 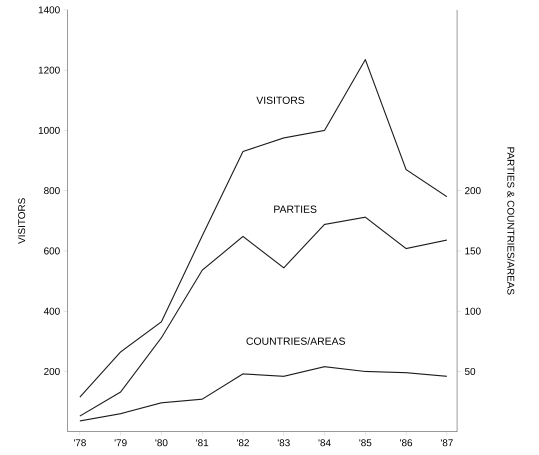 What do you see at coordinates (446, 442) in the screenshot?
I see `x-tick-label: '87` at bounding box center [446, 442].